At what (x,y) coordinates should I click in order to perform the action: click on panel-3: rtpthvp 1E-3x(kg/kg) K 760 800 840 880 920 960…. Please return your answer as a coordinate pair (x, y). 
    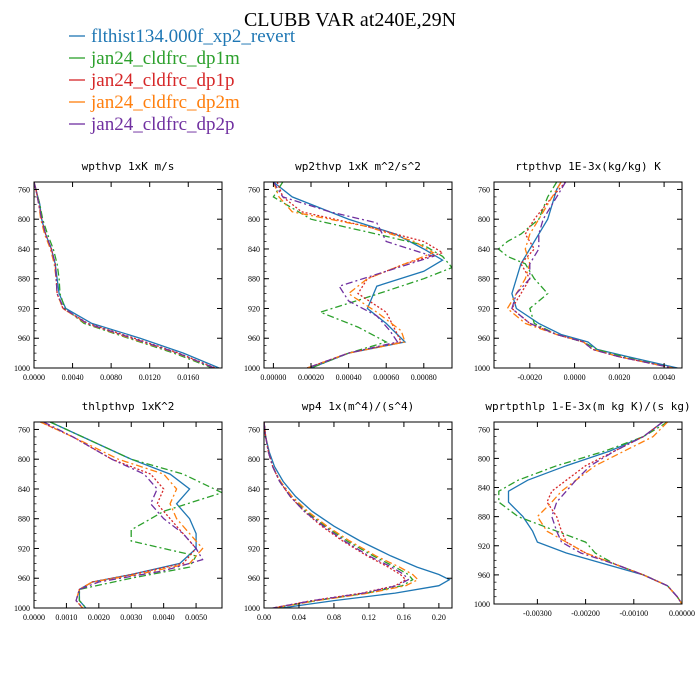
    Looking at the image, I should click on (578, 271).